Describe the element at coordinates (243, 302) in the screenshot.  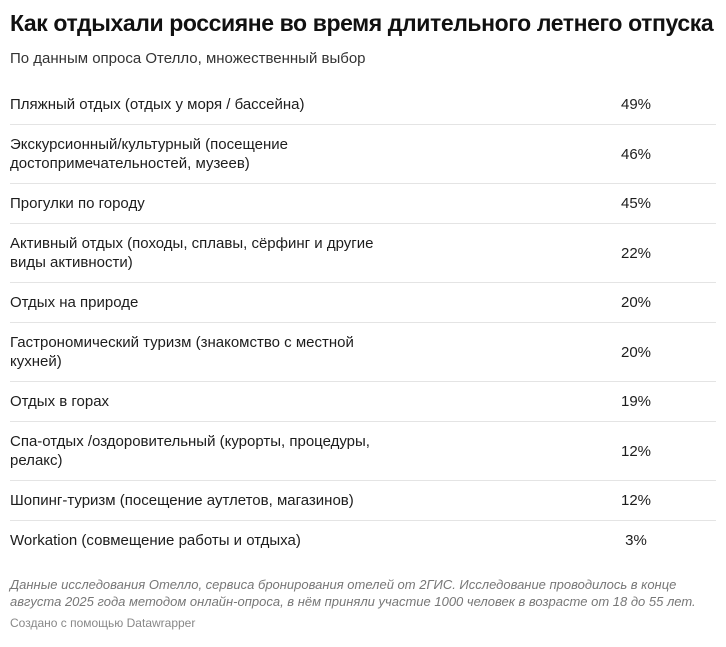
I see `row-label: Отдых на природе` at that location.